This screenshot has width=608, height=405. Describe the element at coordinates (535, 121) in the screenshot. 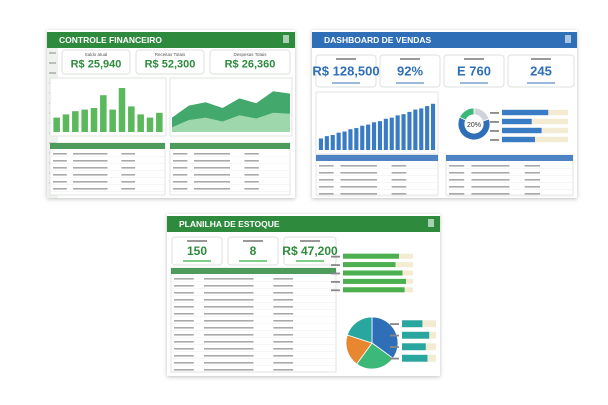

I see `bar-track` at that location.